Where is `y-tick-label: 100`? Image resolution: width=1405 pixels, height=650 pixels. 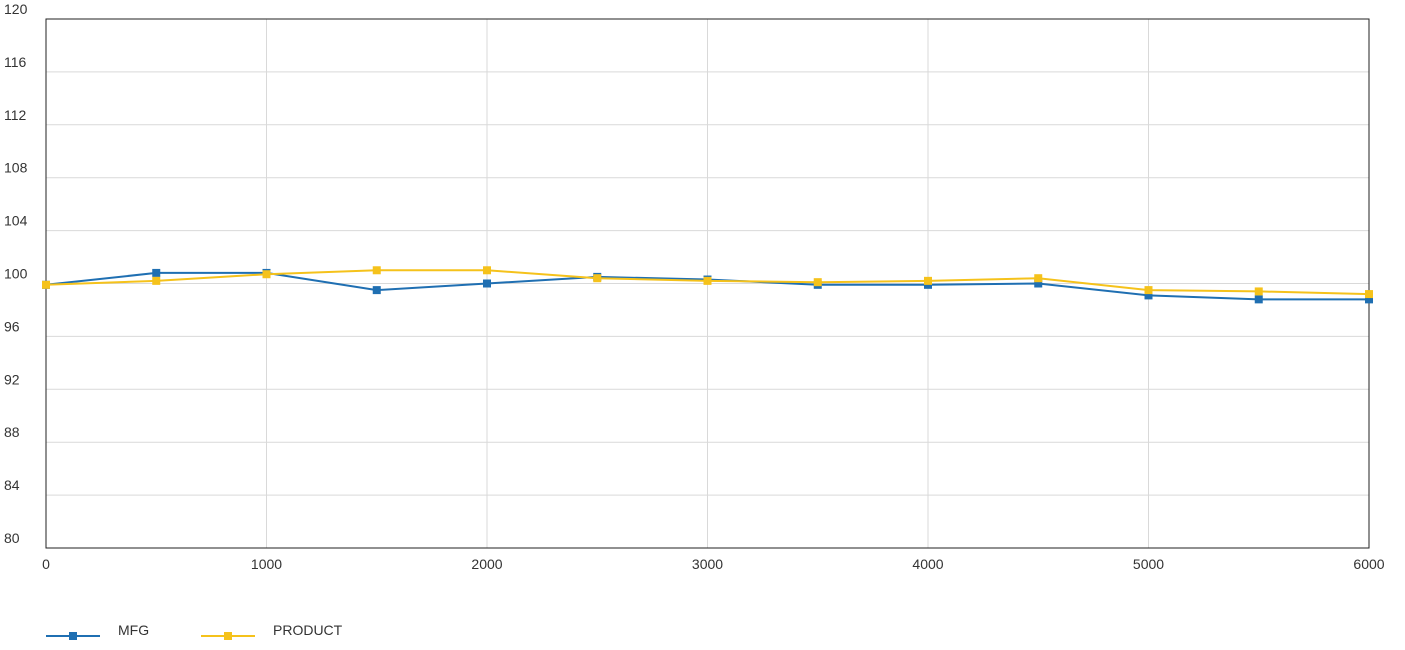 y-tick-label: 100 is located at coordinates (16, 274).